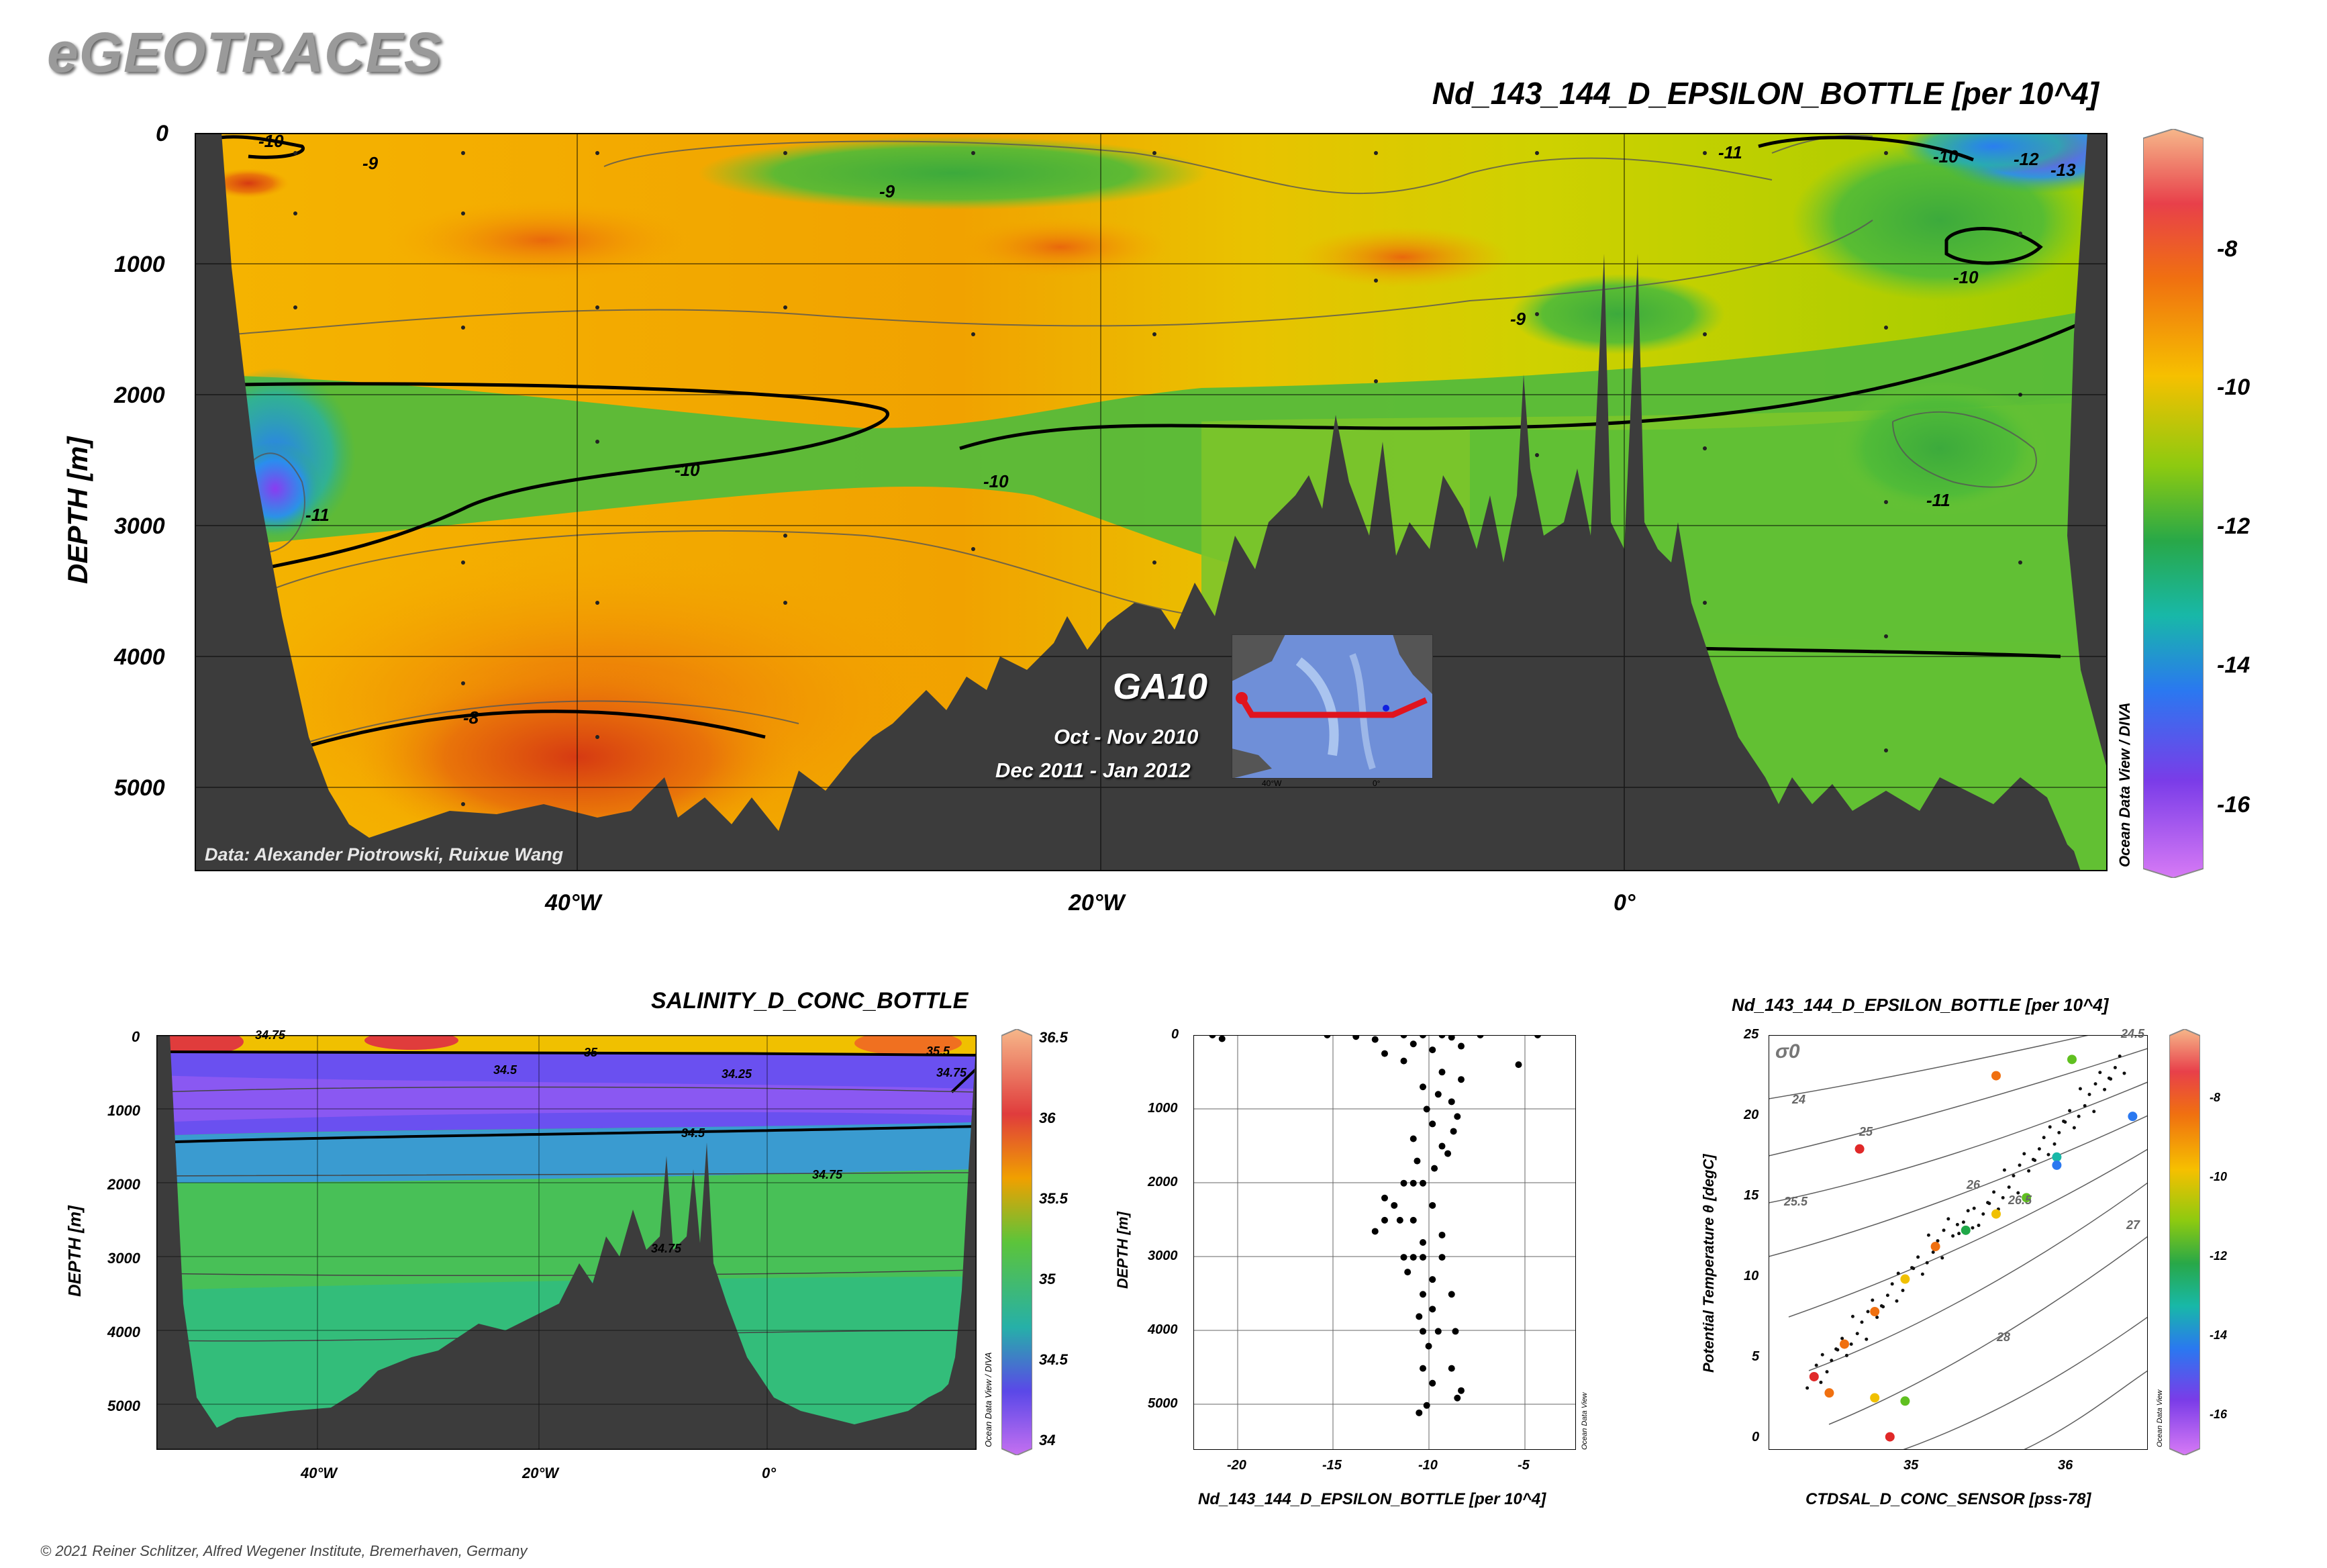 Image resolution: width=2327 pixels, height=1568 pixels. Describe the element at coordinates (139, 788) in the screenshot. I see `main-ytick: 5000` at that location.